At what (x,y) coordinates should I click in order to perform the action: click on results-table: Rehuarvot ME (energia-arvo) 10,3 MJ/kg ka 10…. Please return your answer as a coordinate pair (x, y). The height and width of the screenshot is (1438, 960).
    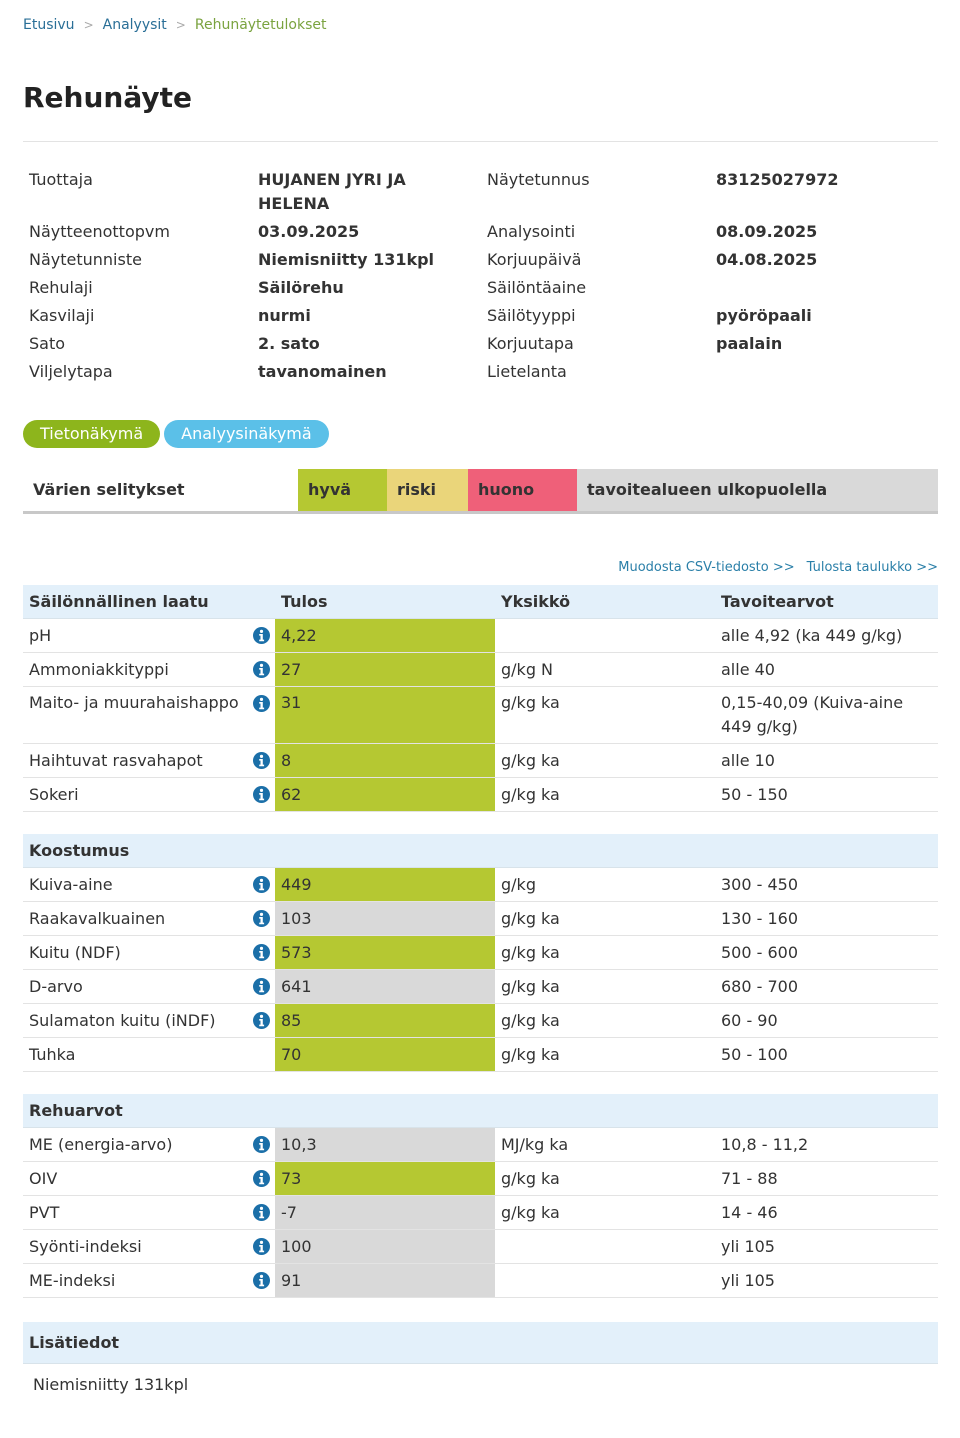
    Looking at the image, I should click on (480, 1196).